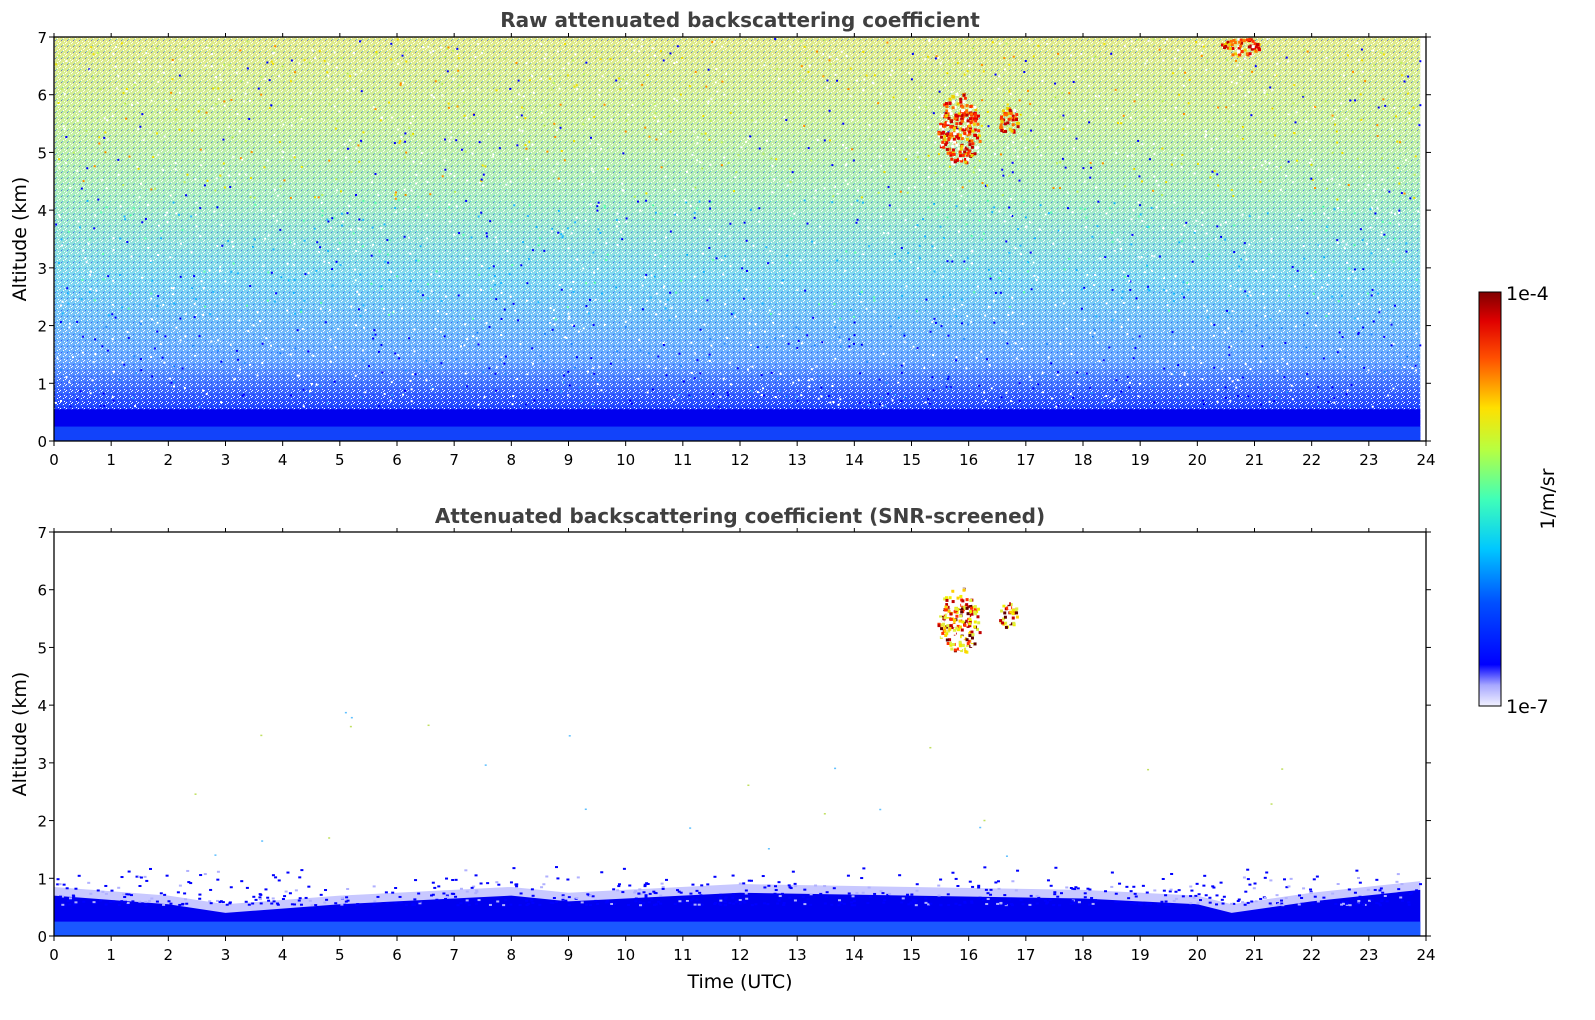  I want to click on x-tick-label: 10, so click(625, 460).